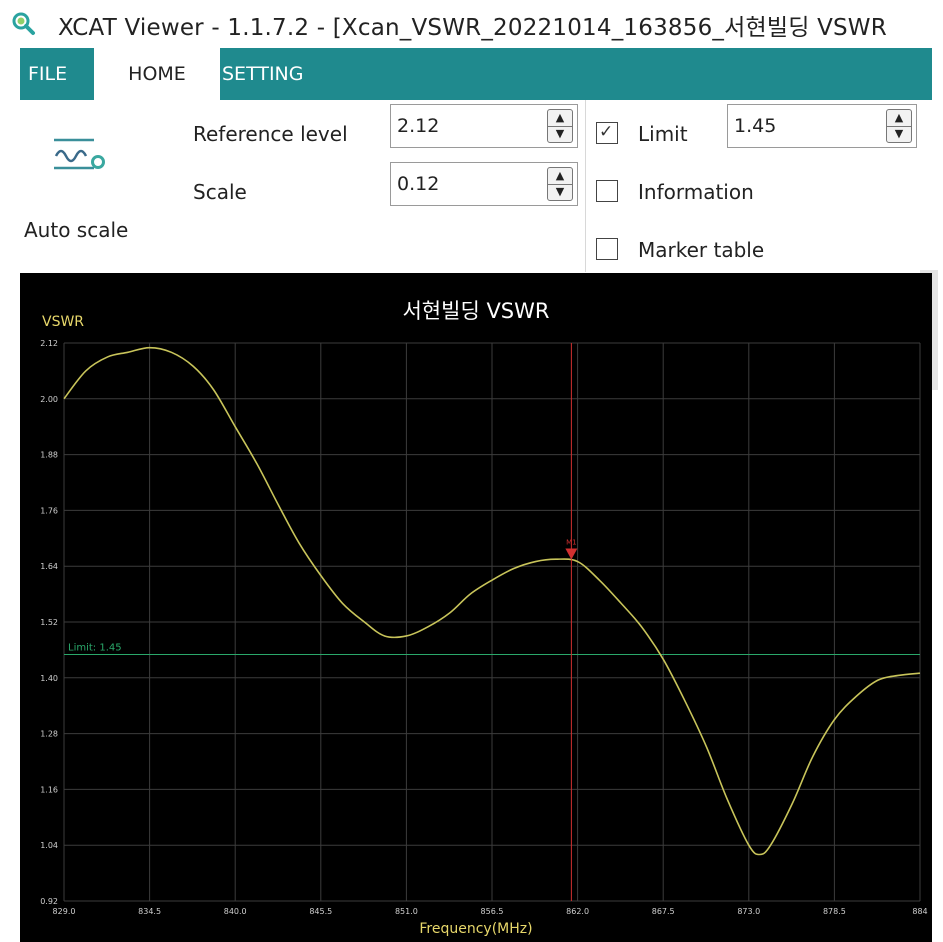  I want to click on y-tick-label: 1.52, so click(49, 622).